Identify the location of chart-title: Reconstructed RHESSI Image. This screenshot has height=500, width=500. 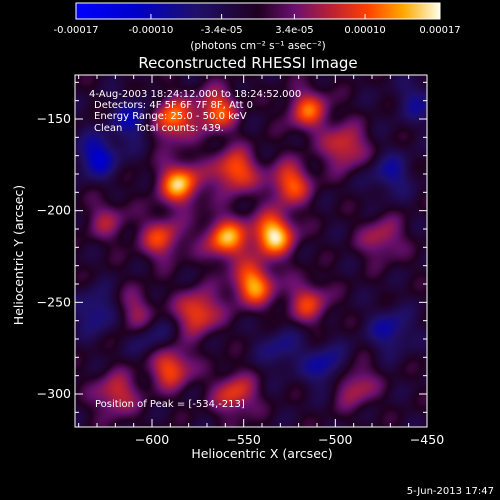
(247, 63).